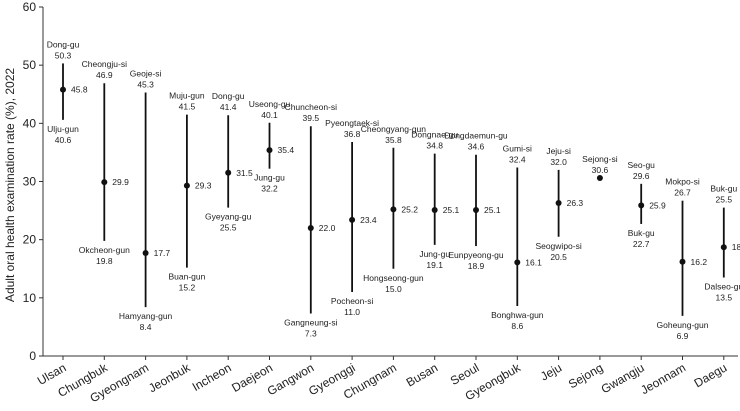 The height and width of the screenshot is (411, 740). I want to click on max-region-name: Muju-gun, so click(187, 96).